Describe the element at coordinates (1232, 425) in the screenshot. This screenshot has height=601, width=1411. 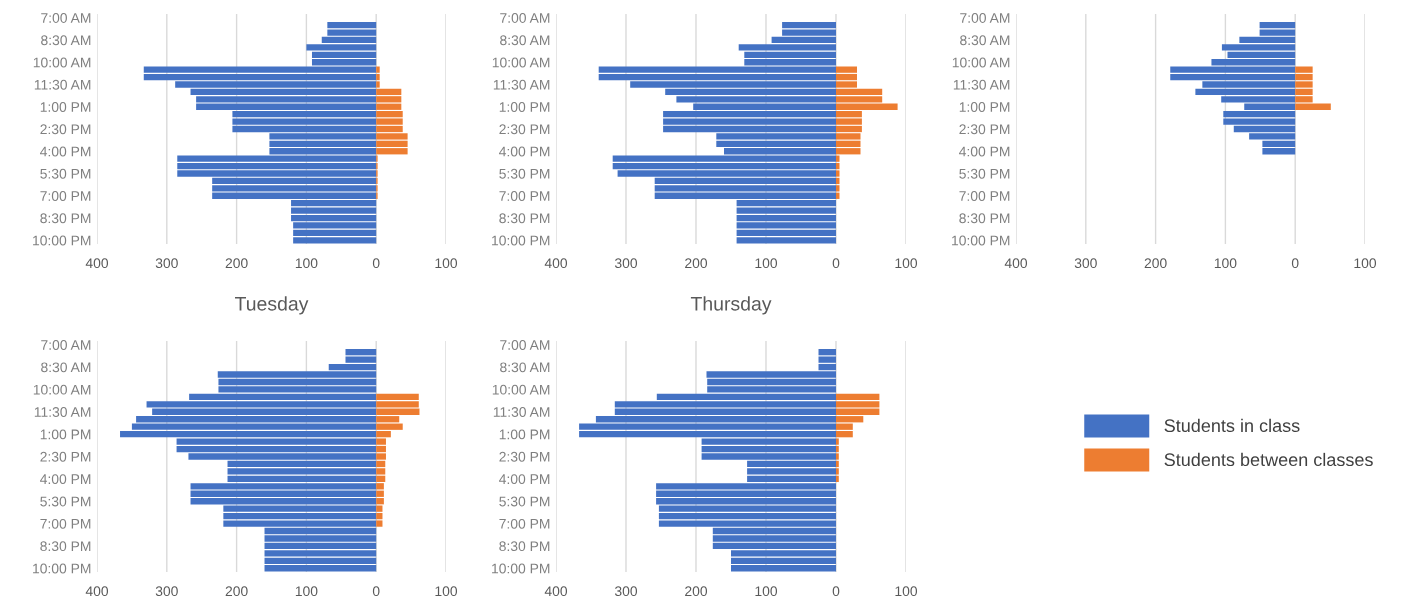
I see `legend-label: Students in class` at that location.